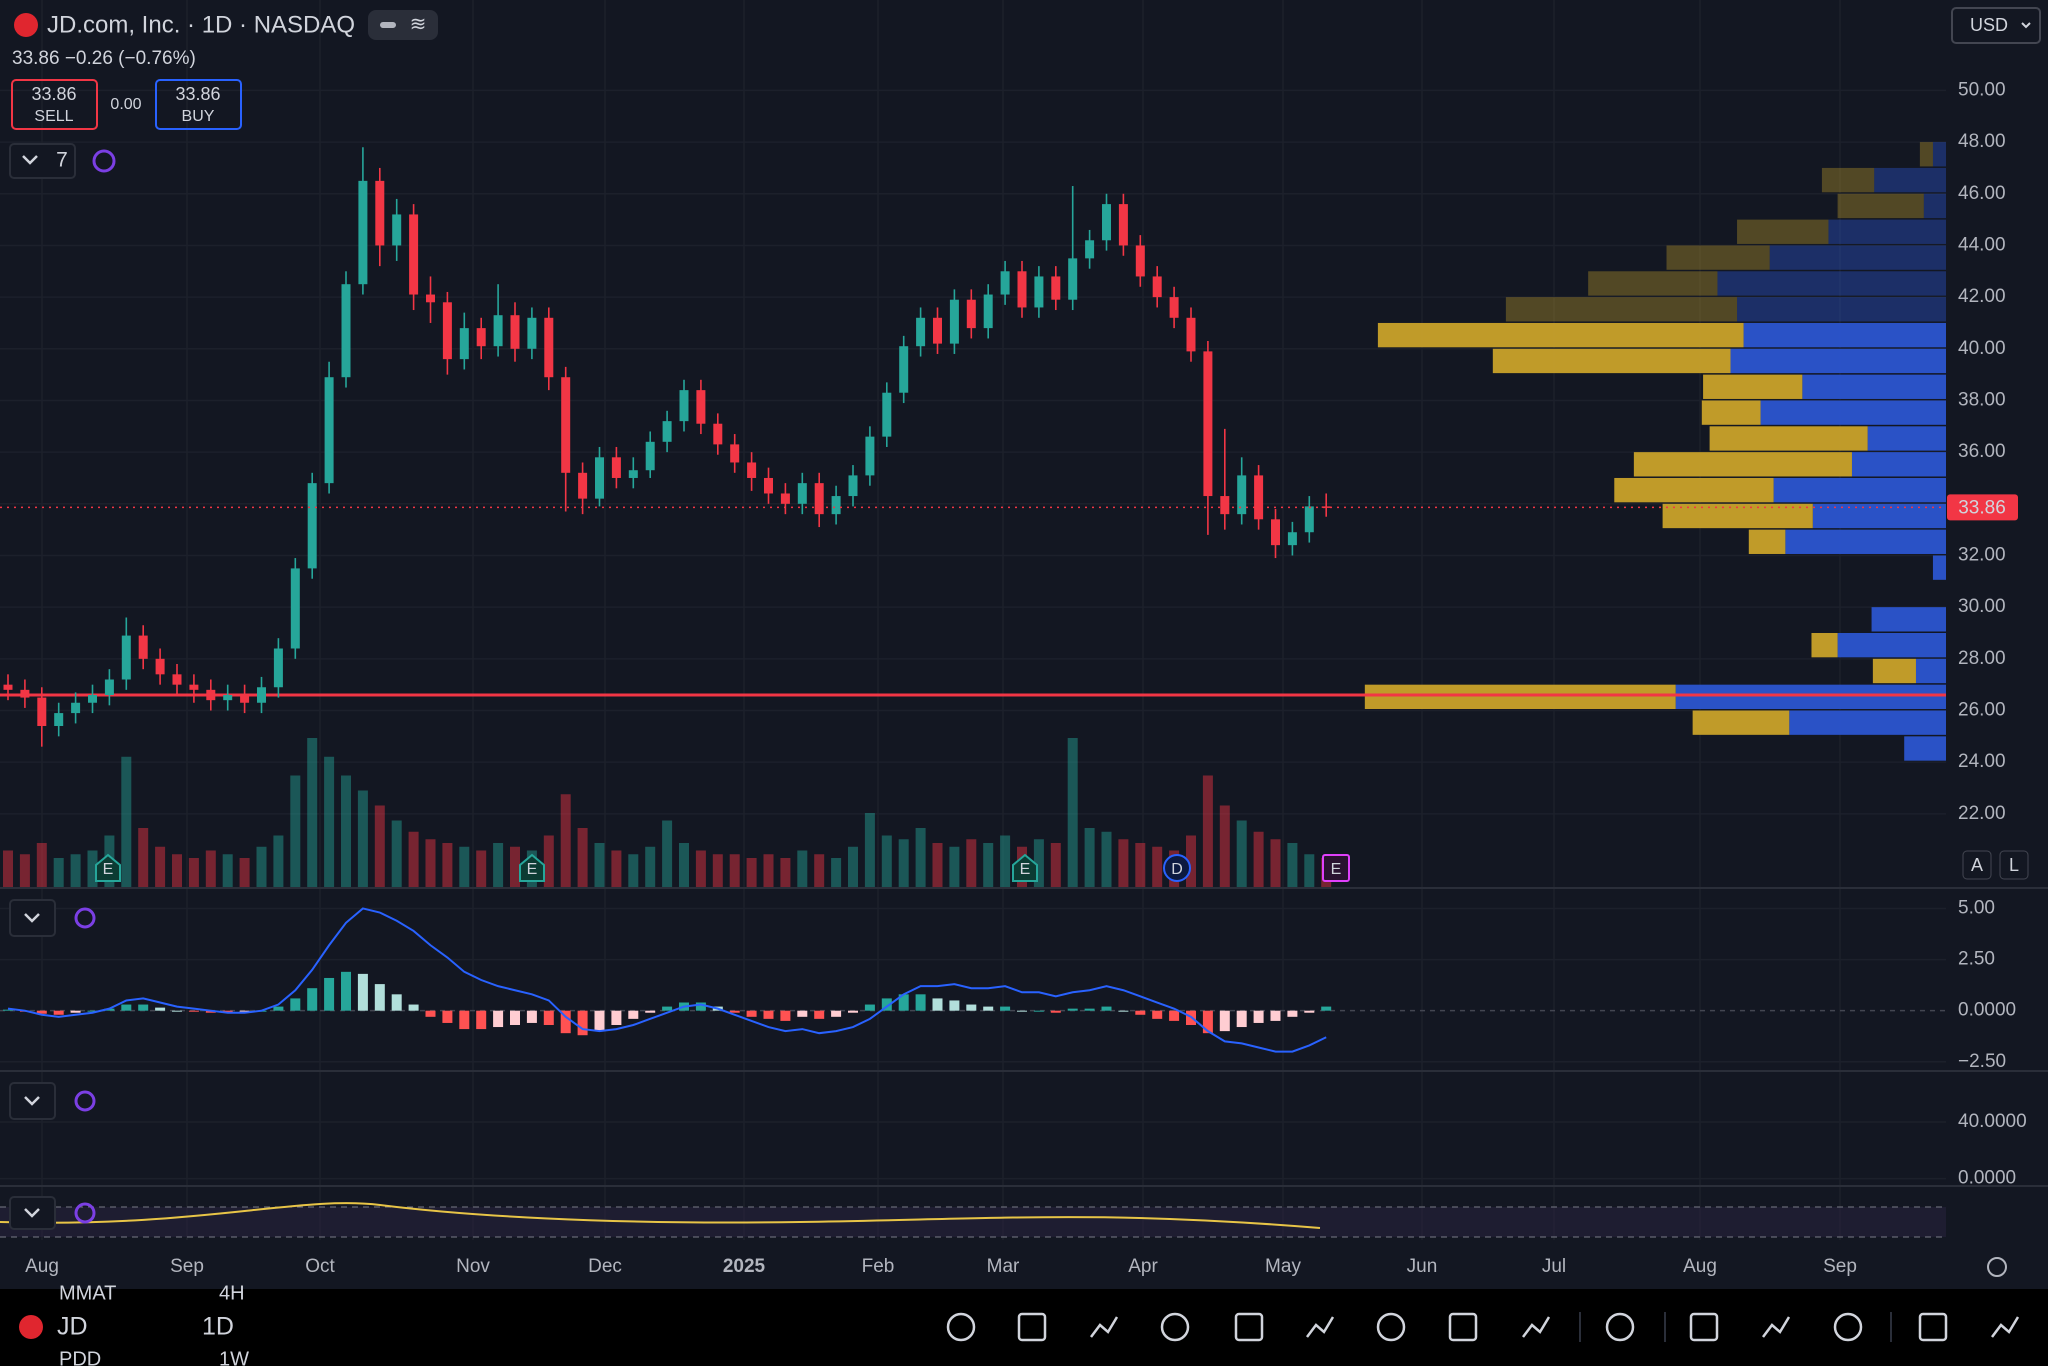  Describe the element at coordinates (62, 160) in the screenshot. I see `indicator-count: 7` at that location.